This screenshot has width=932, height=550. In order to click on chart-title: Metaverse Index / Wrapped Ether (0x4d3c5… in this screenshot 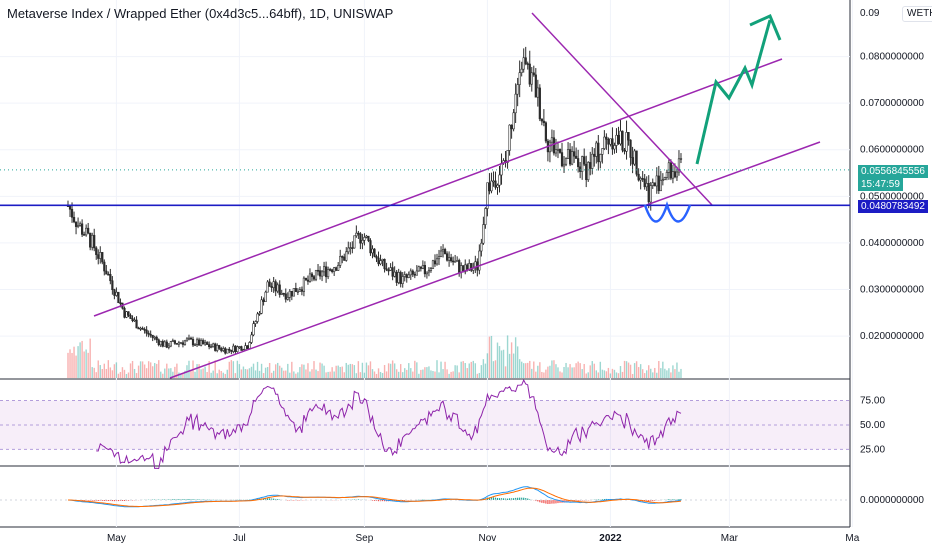, I will do `click(200, 13)`.